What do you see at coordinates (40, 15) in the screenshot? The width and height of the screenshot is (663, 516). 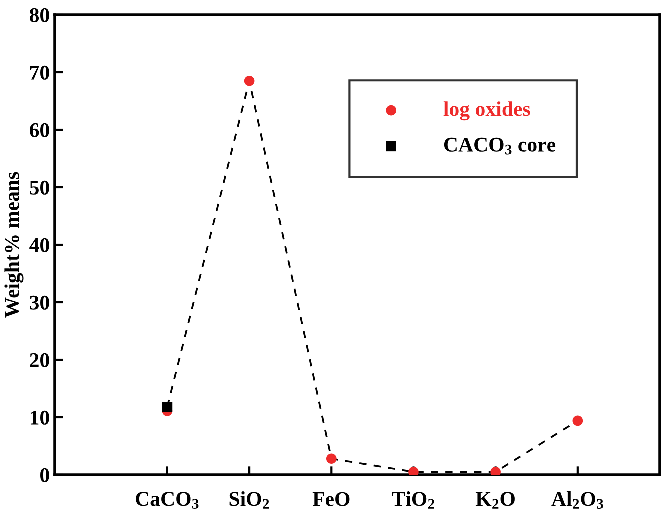 I see `y-tick-label: 80` at bounding box center [40, 15].